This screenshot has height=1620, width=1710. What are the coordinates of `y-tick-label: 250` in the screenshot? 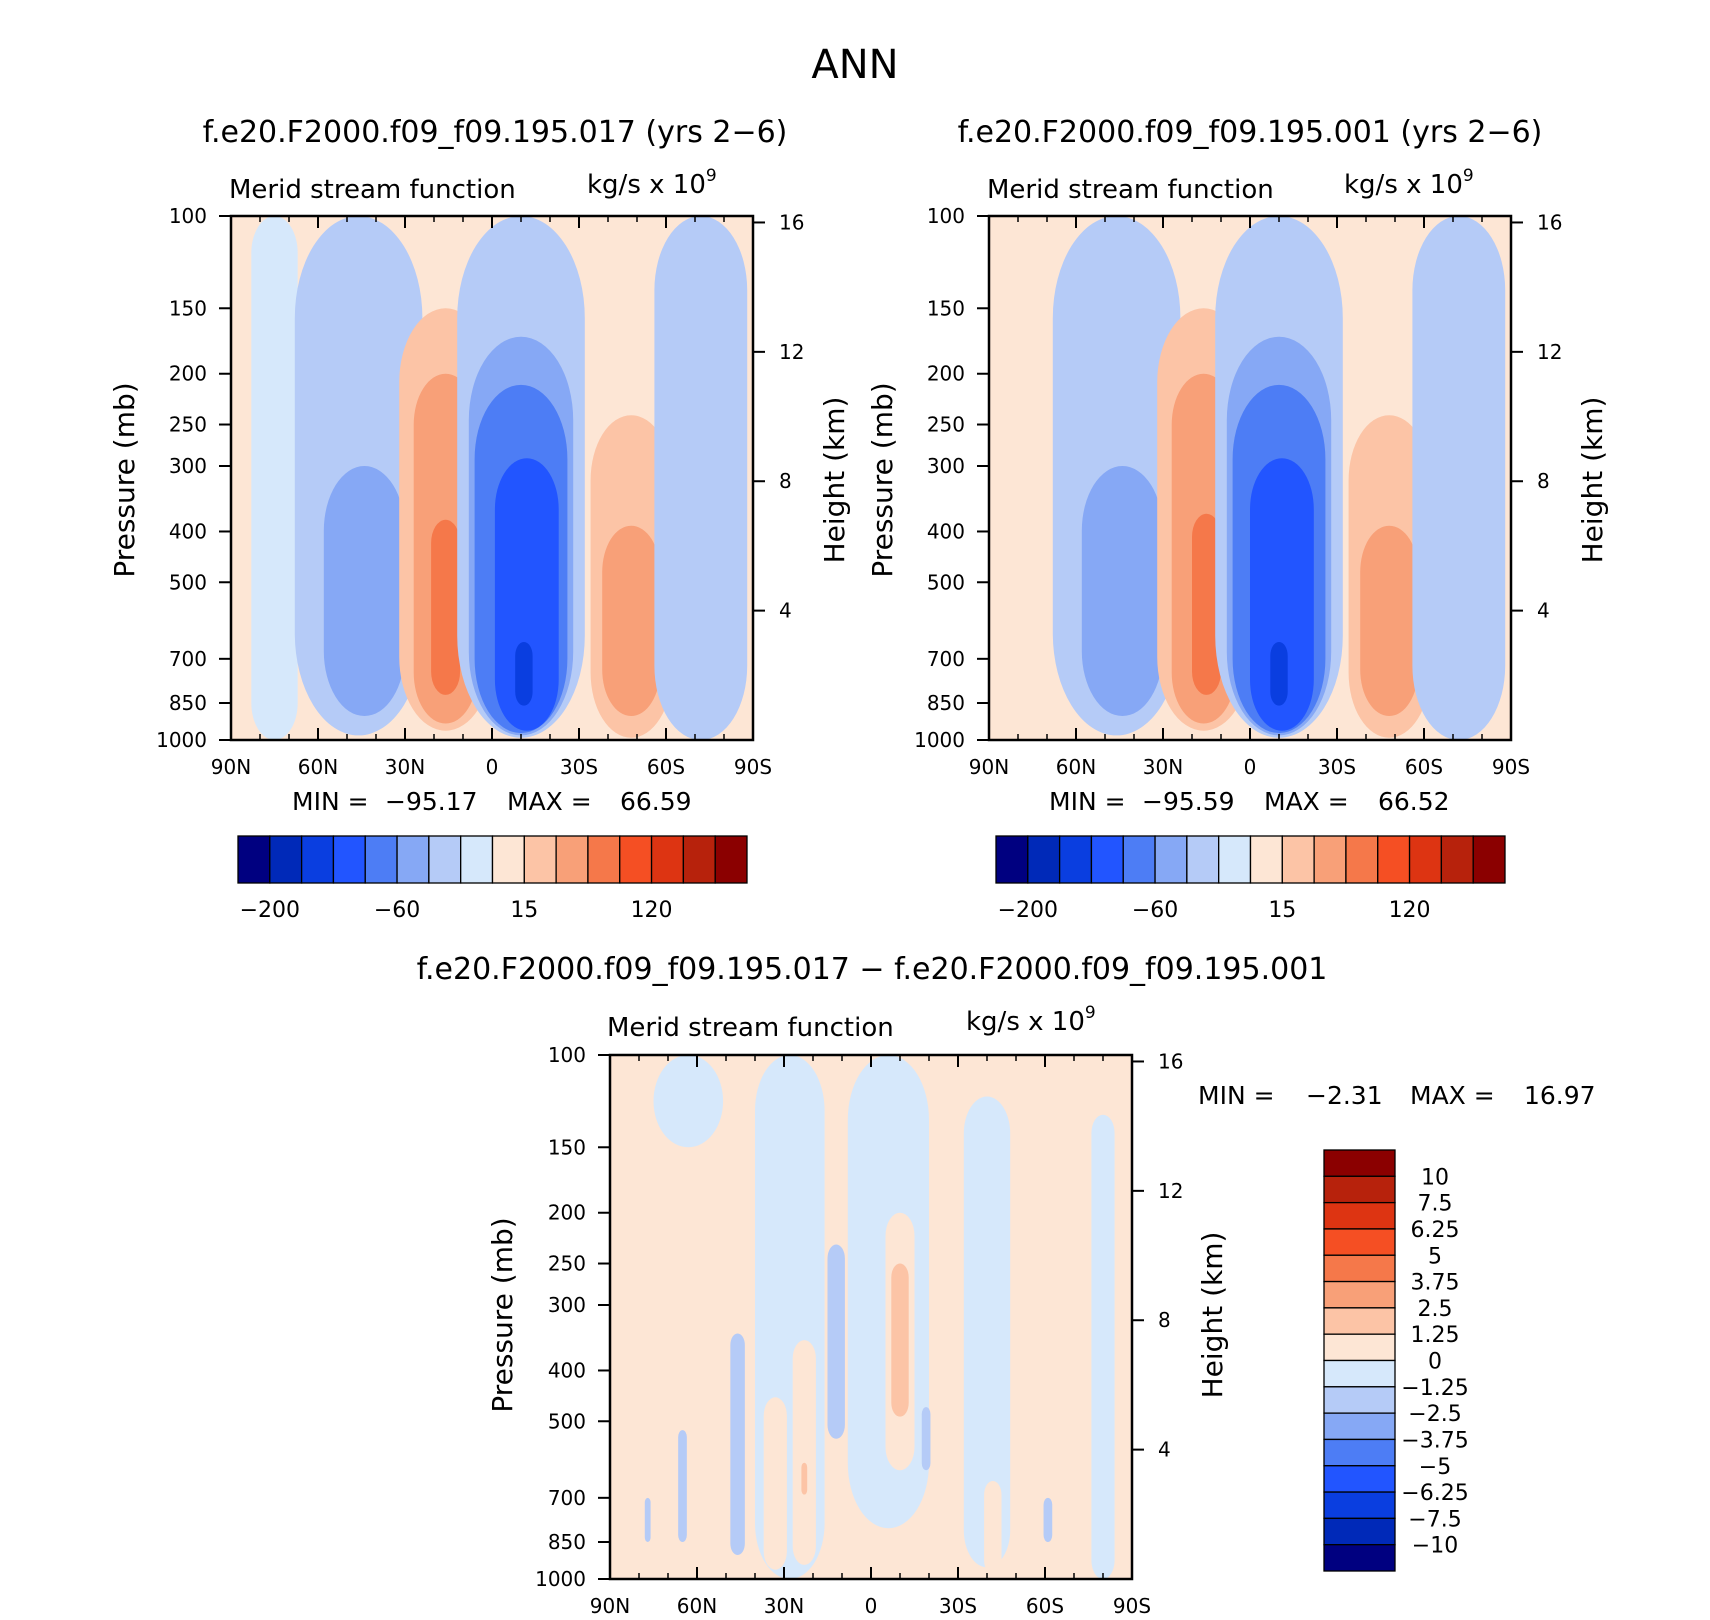 It's located at (188, 425).